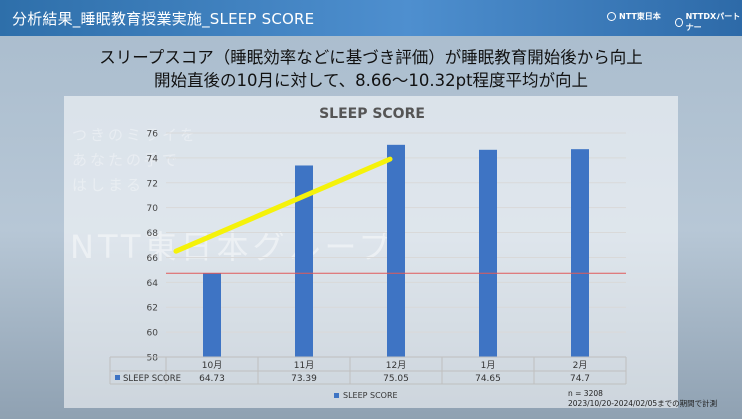 The width and height of the screenshot is (742, 419). What do you see at coordinates (336, 395) in the screenshot?
I see `legend-swatch` at bounding box center [336, 395].